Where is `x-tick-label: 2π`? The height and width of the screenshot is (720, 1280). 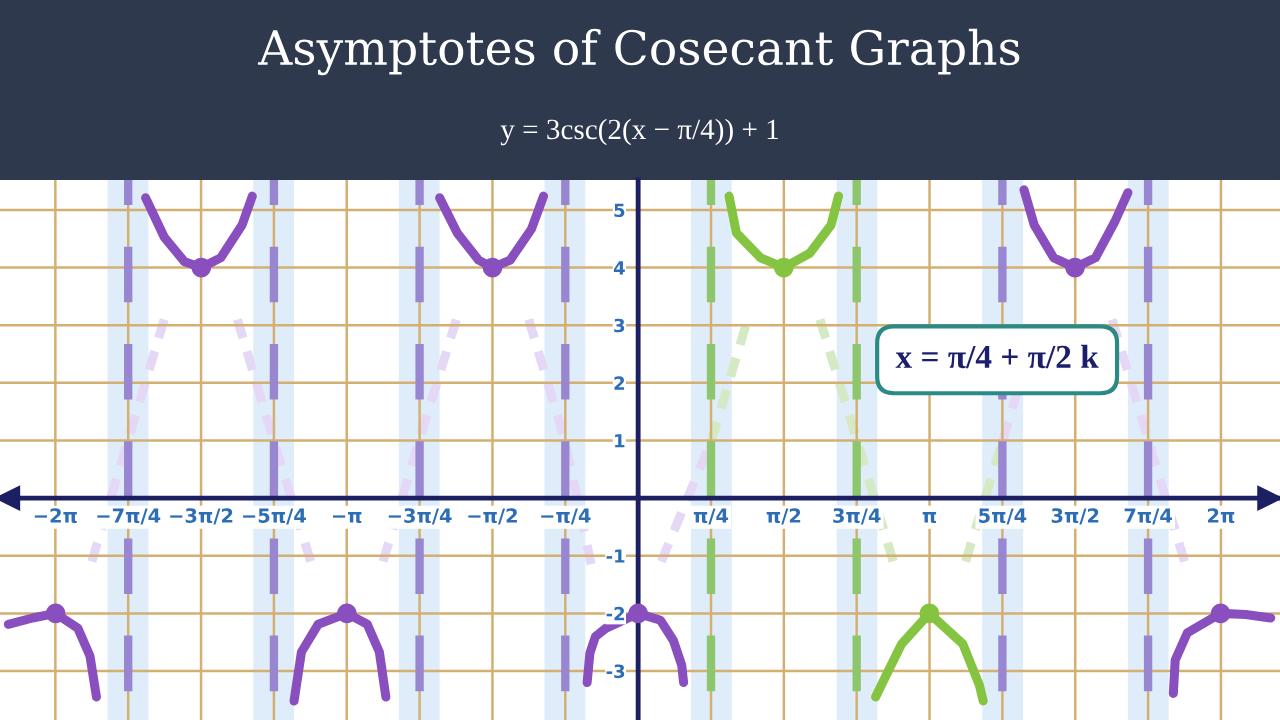 x-tick-label: 2π is located at coordinates (1221, 515).